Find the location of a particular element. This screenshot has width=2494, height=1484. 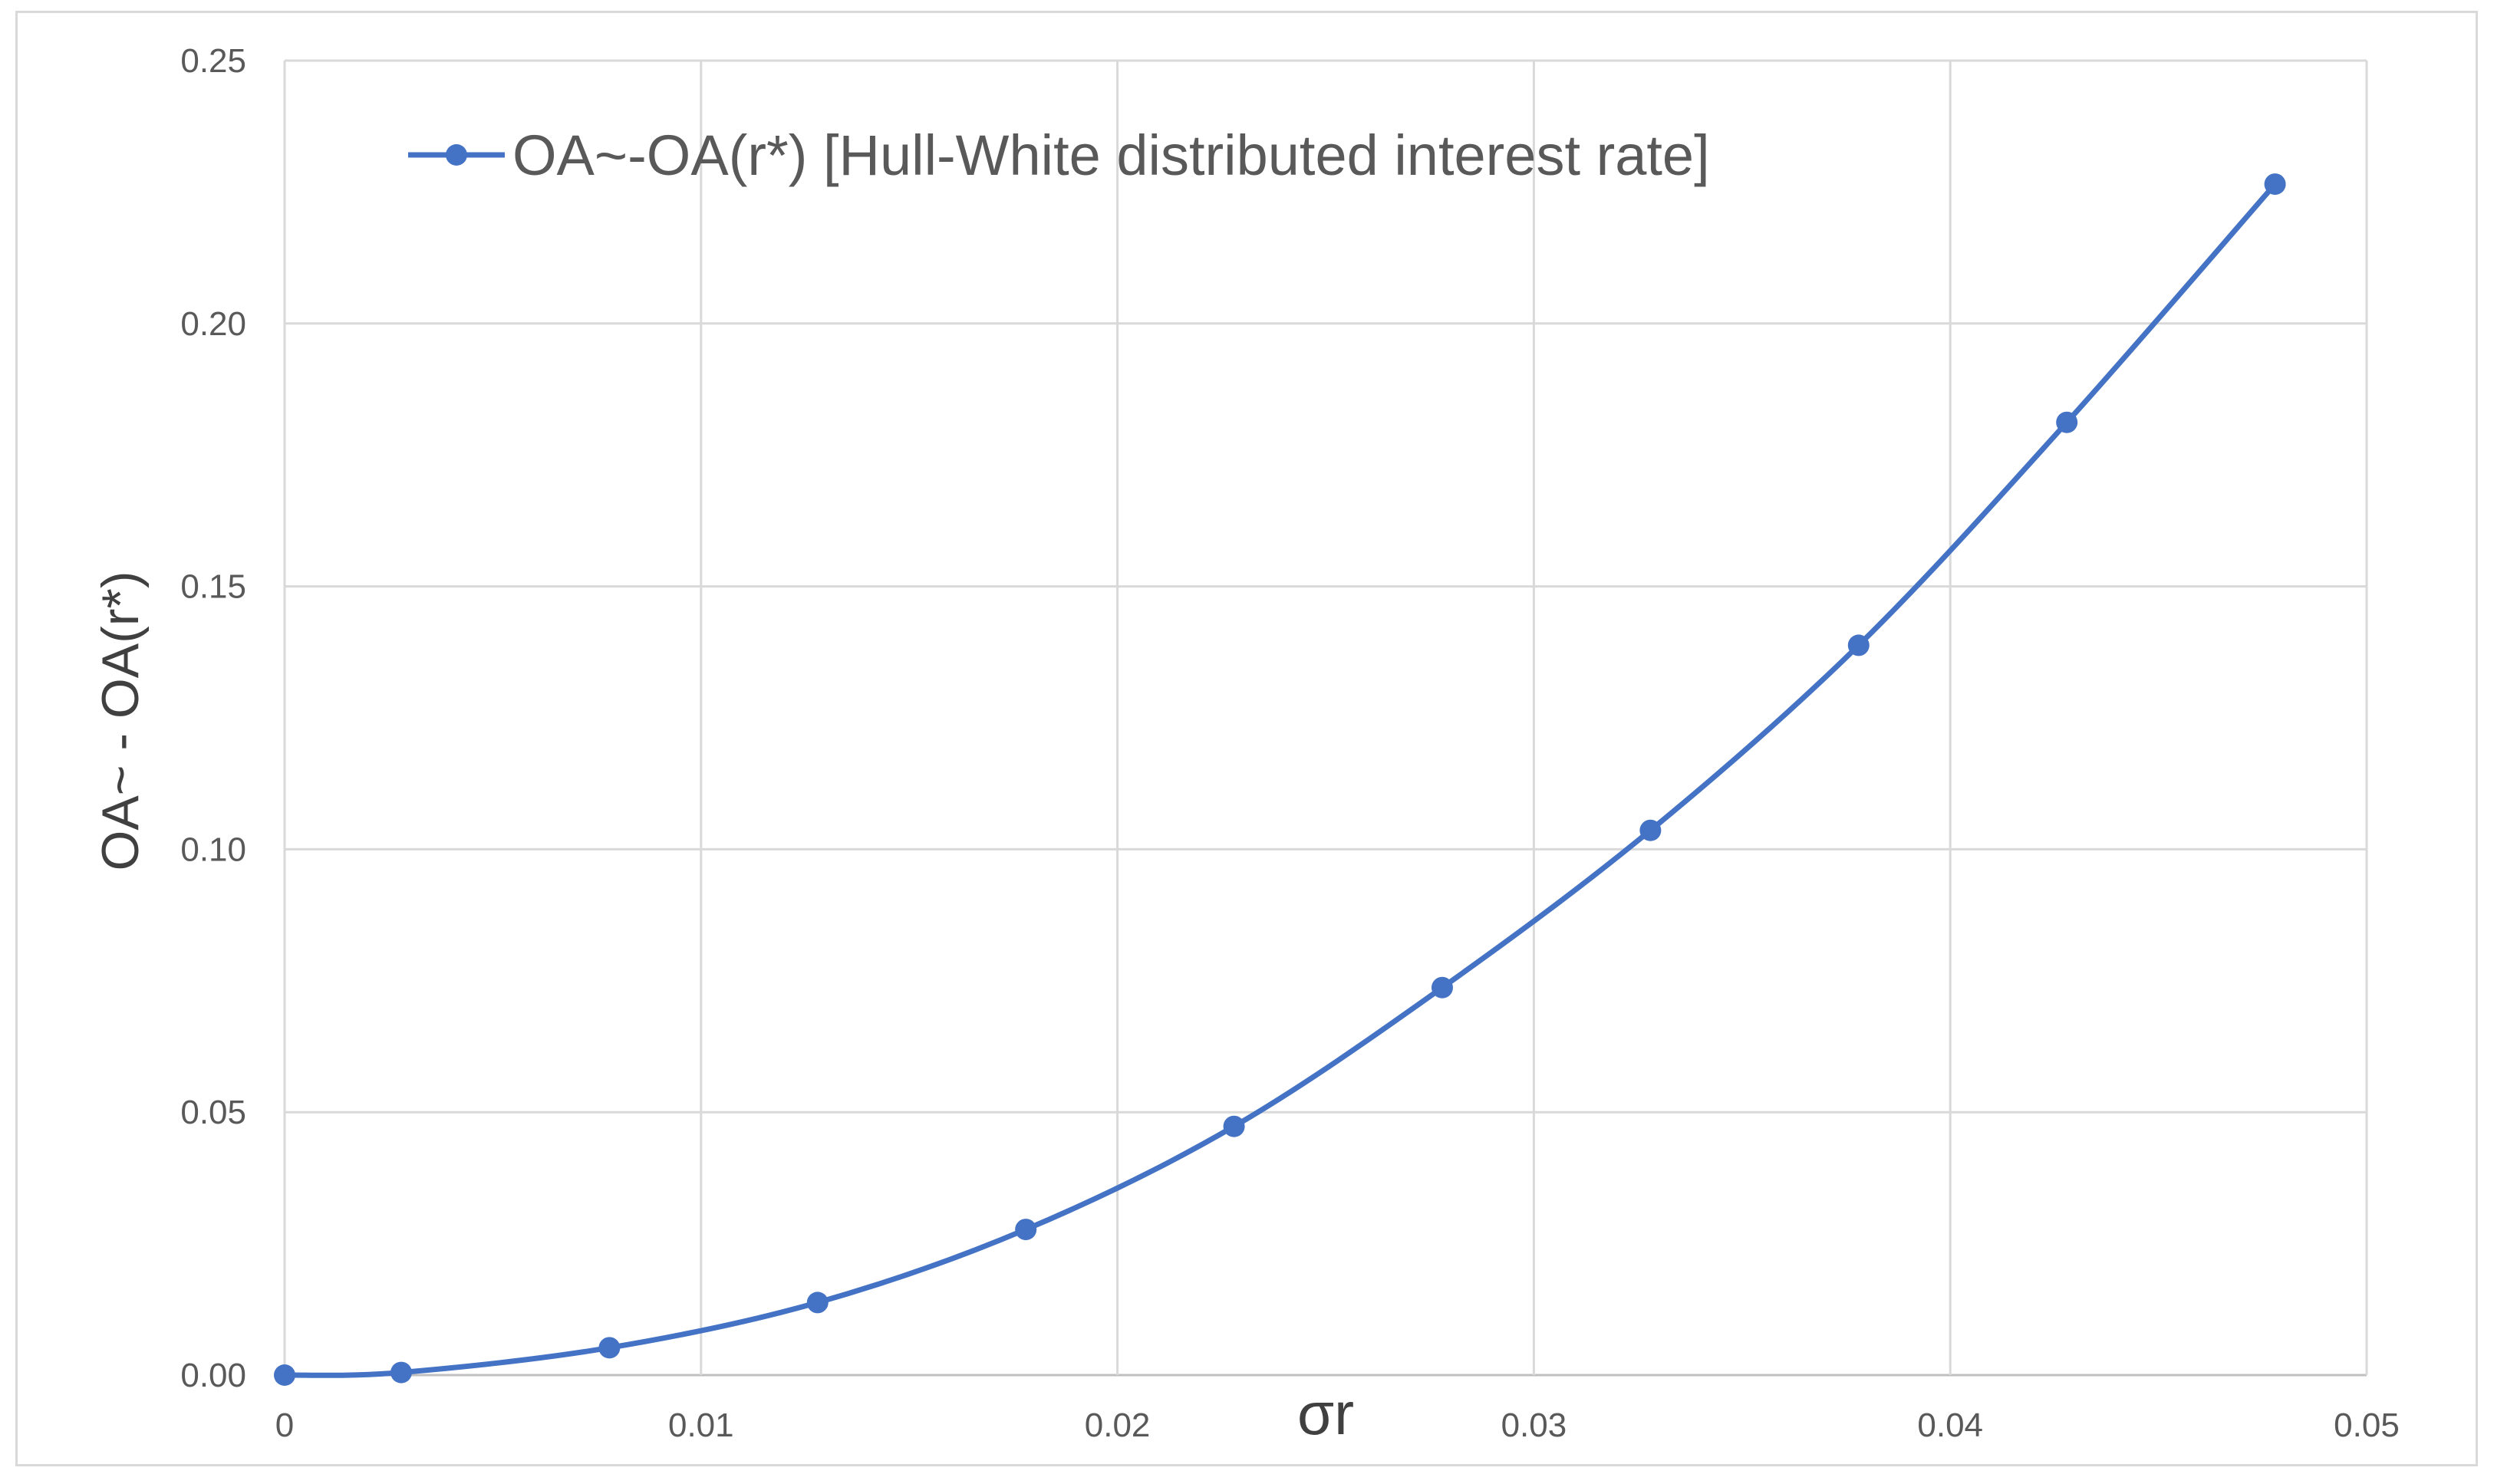

y-axis-tick-labels: 0.00 0.05 0.10 0.15 0.20 0.25 is located at coordinates (213, 718).